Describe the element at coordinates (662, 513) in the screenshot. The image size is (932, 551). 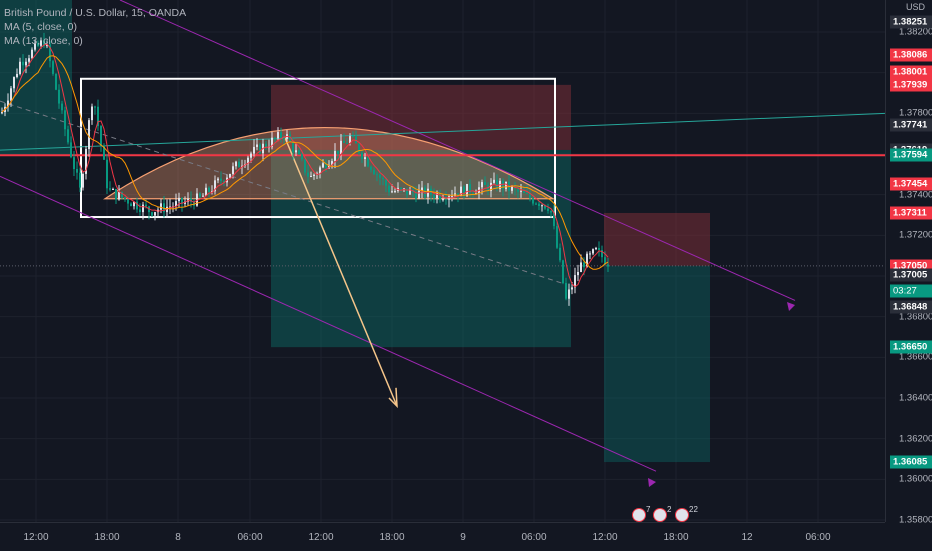
I see `economic-event-flag-icon: 2` at that location.